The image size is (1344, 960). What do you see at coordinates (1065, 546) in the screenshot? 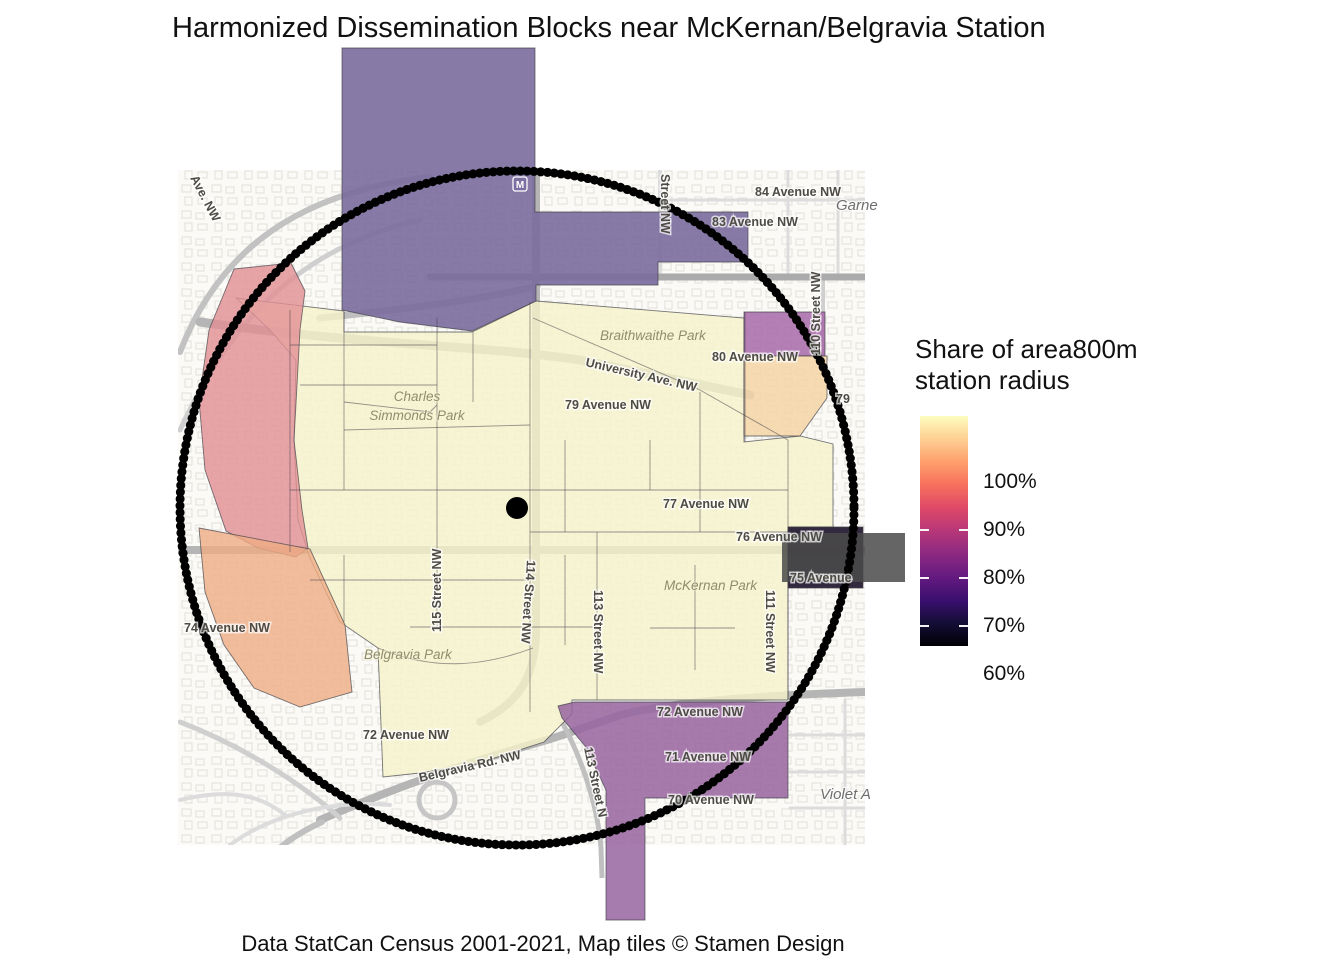
I see `legend-colorbar: 100% 90% 80% 70% 60%` at bounding box center [1065, 546].